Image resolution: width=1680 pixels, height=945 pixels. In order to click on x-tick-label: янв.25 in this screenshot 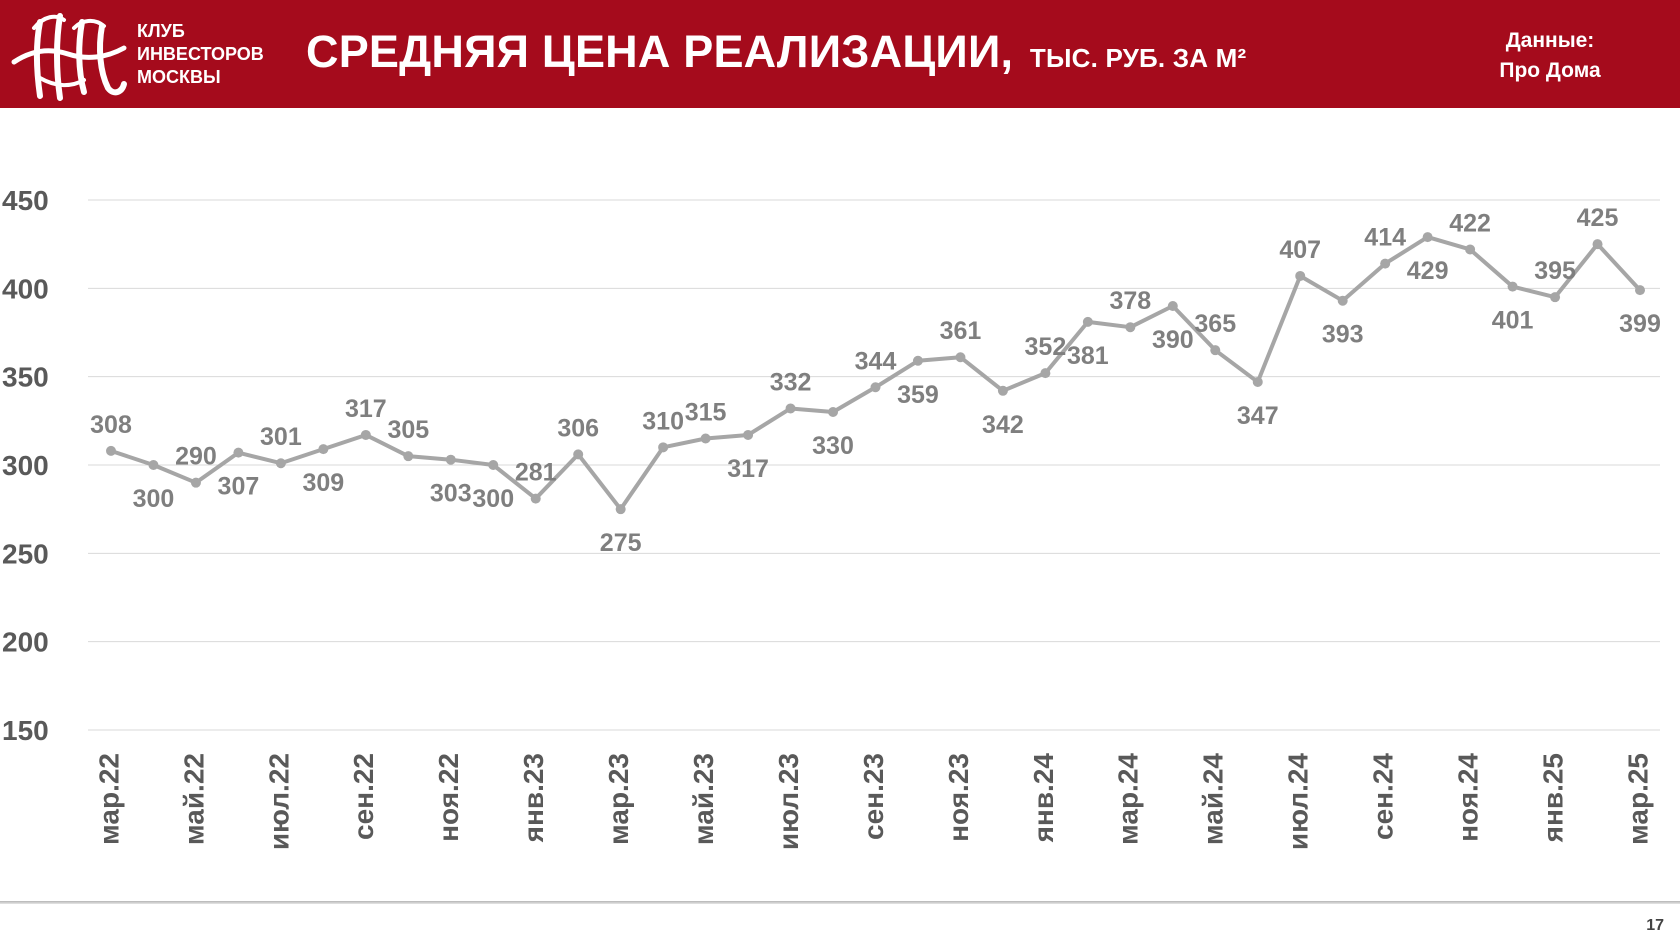, I will do `click(1552, 798)`.